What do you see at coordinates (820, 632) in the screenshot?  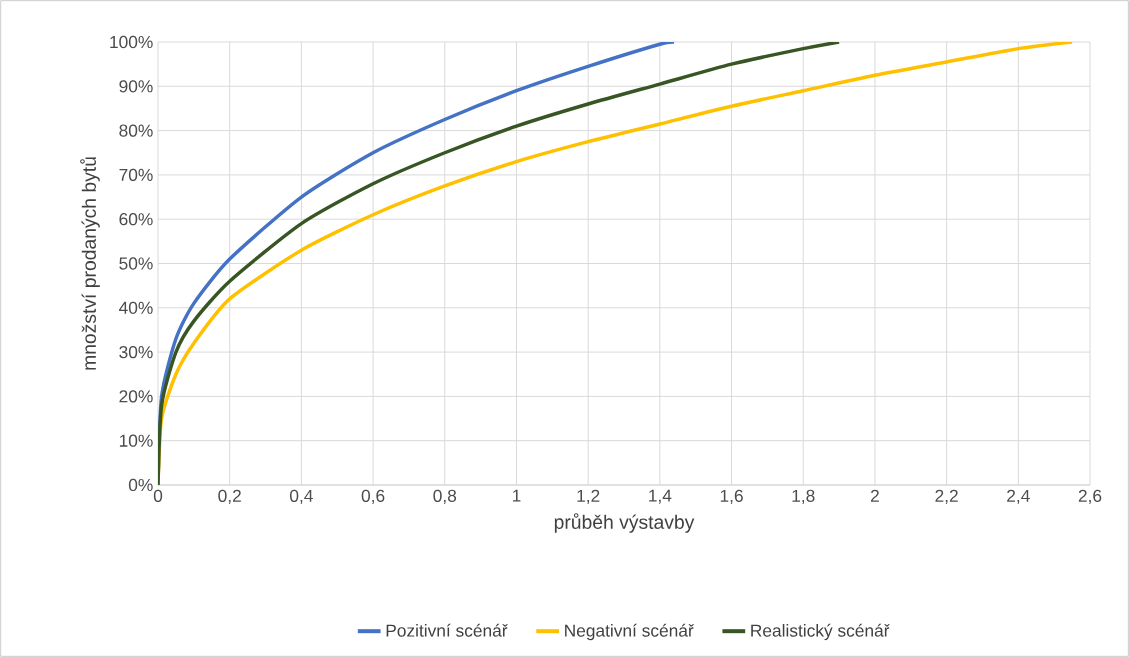 I see `legend-label: Realistický scénář` at bounding box center [820, 632].